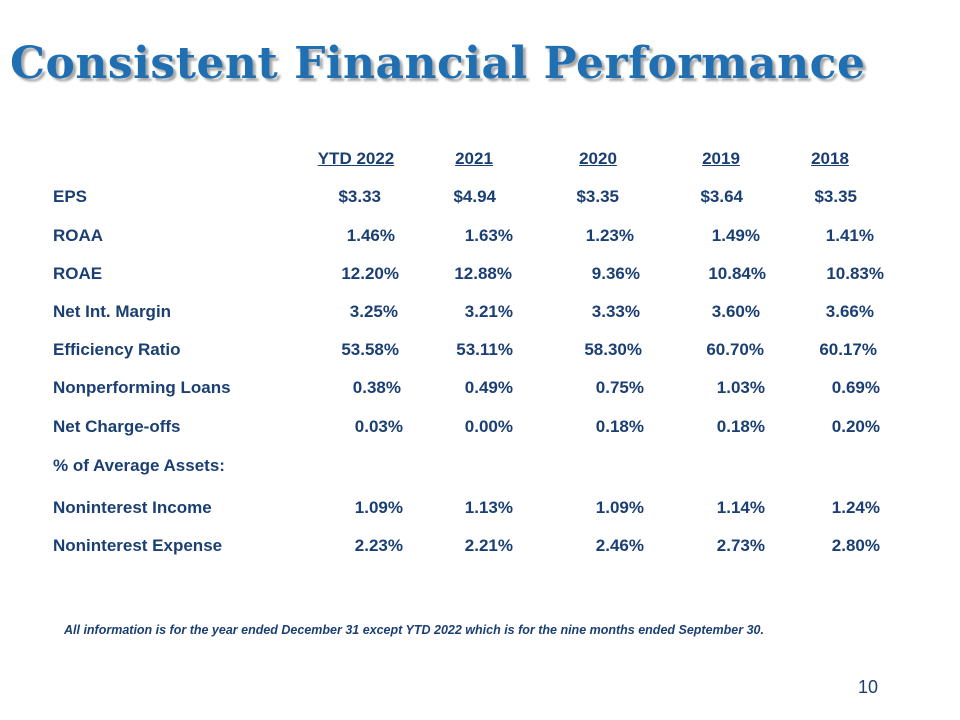 Image resolution: width=960 pixels, height=720 pixels. What do you see at coordinates (488, 507) in the screenshot?
I see `table-cell: 1.13%` at bounding box center [488, 507].